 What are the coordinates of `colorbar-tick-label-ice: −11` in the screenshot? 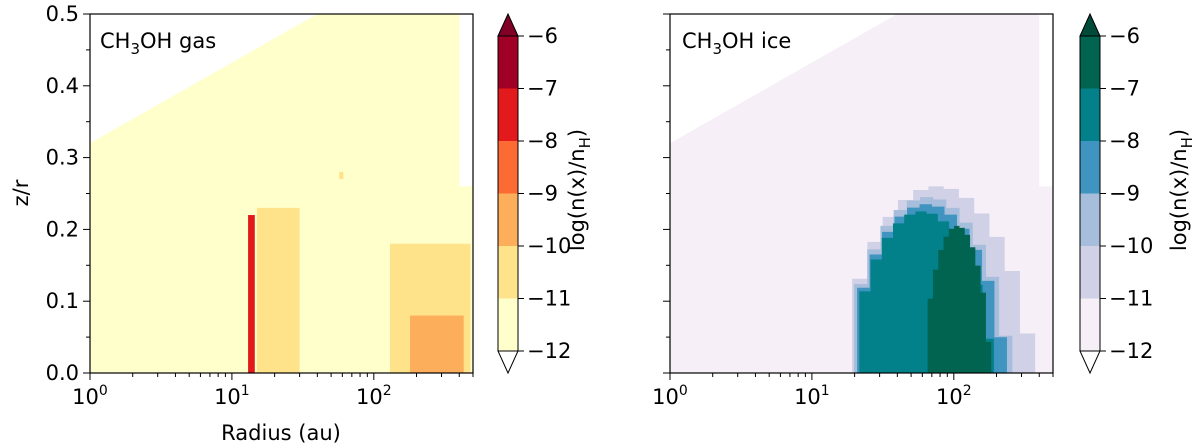 It's located at (1131, 299).